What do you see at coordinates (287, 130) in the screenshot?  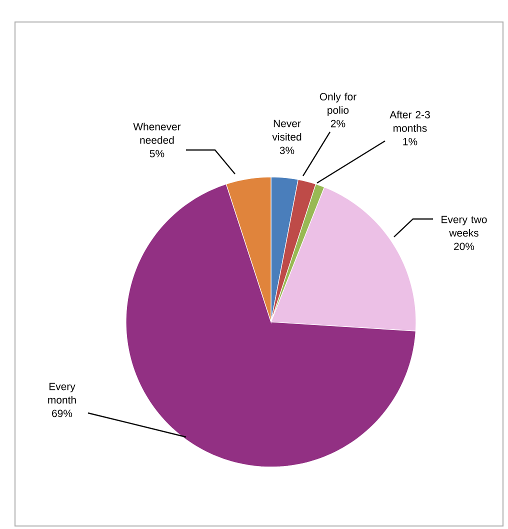 I see `slice-label: Never visited` at bounding box center [287, 130].